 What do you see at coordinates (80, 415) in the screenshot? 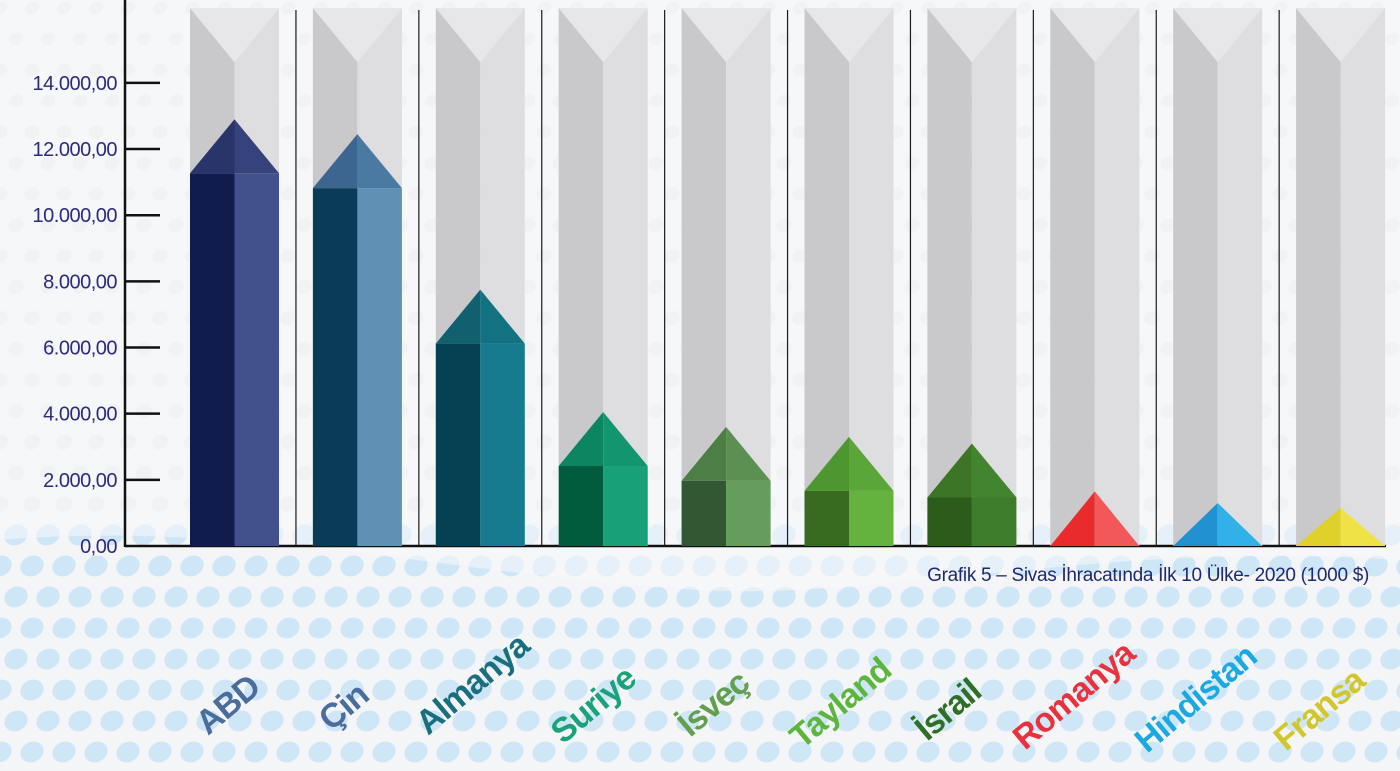
I see `y-tick-label: 4.000,00` at bounding box center [80, 415].